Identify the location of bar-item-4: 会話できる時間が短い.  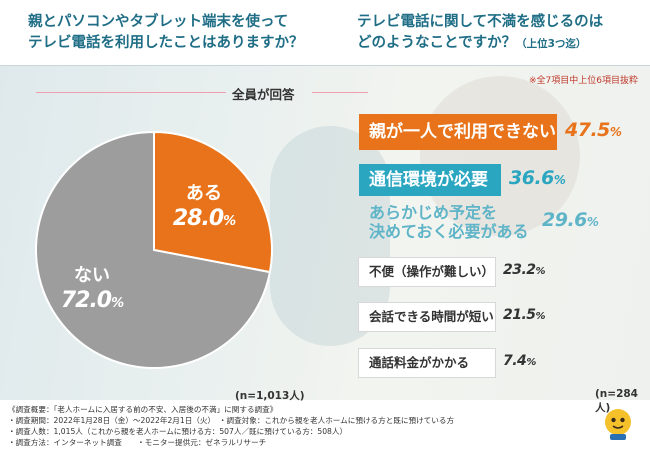
(427, 317).